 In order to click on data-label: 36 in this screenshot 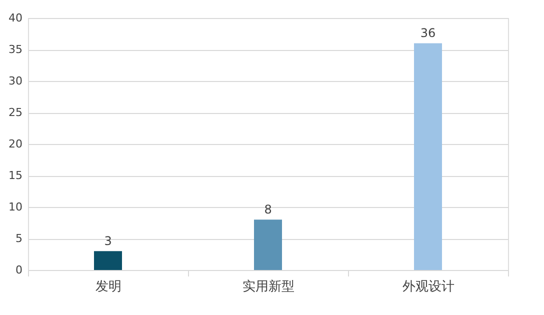, I will do `click(428, 33)`.